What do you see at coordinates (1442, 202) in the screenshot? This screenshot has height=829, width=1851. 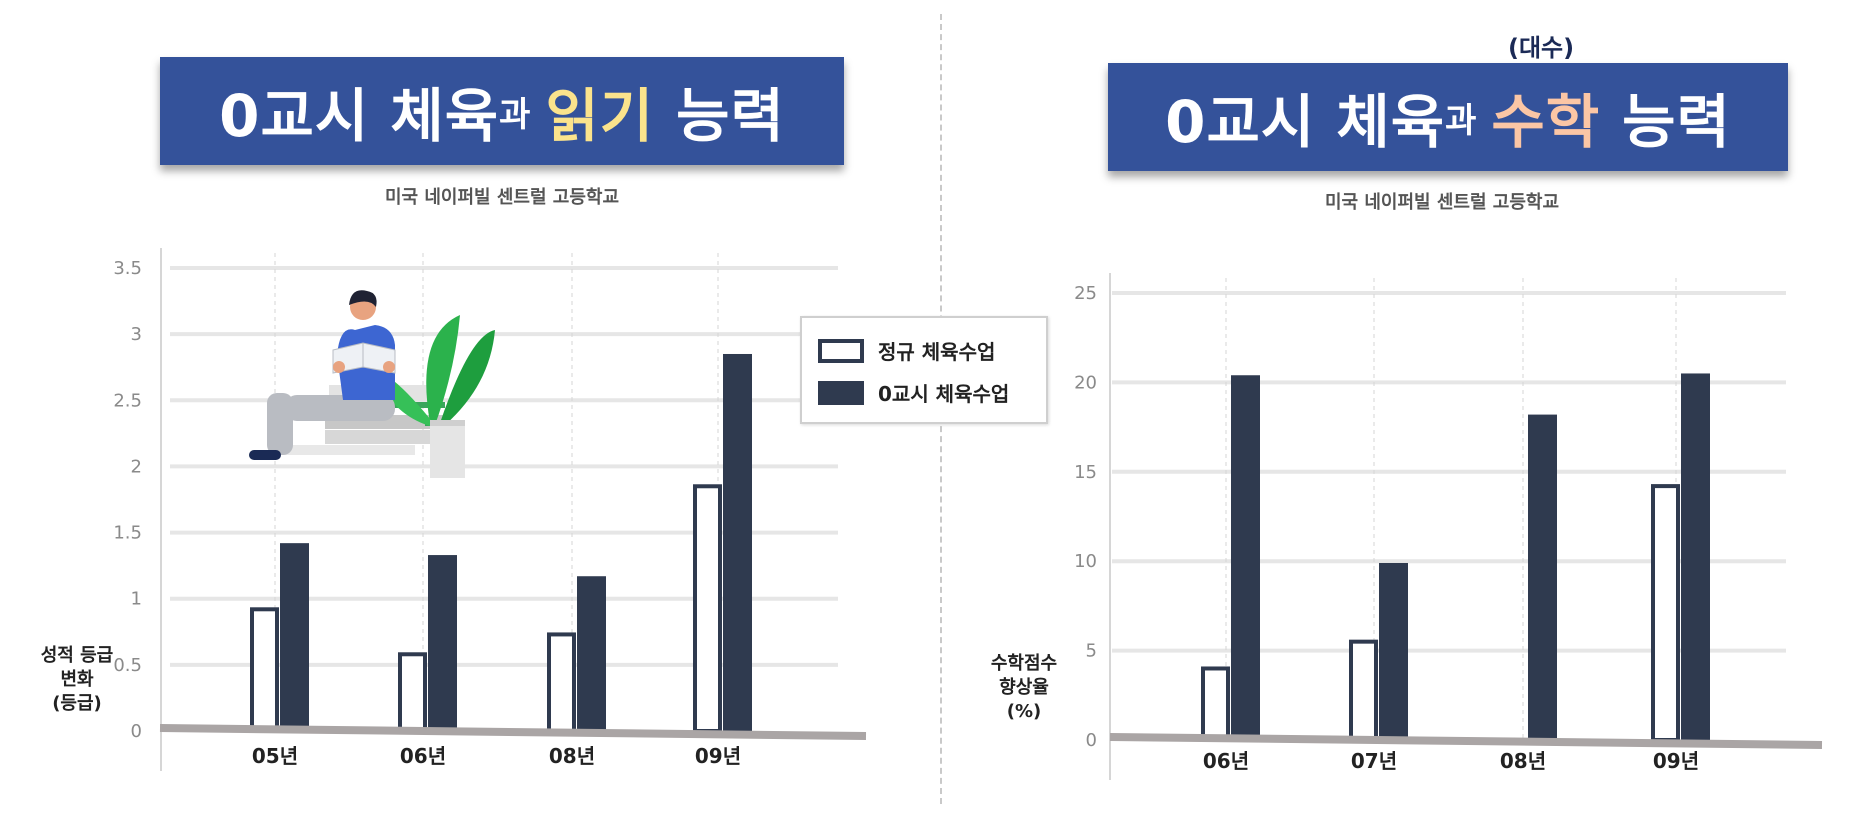 I see `right-subtitle: 미국 네이퍼빌 센트럴 고등학교` at bounding box center [1442, 202].